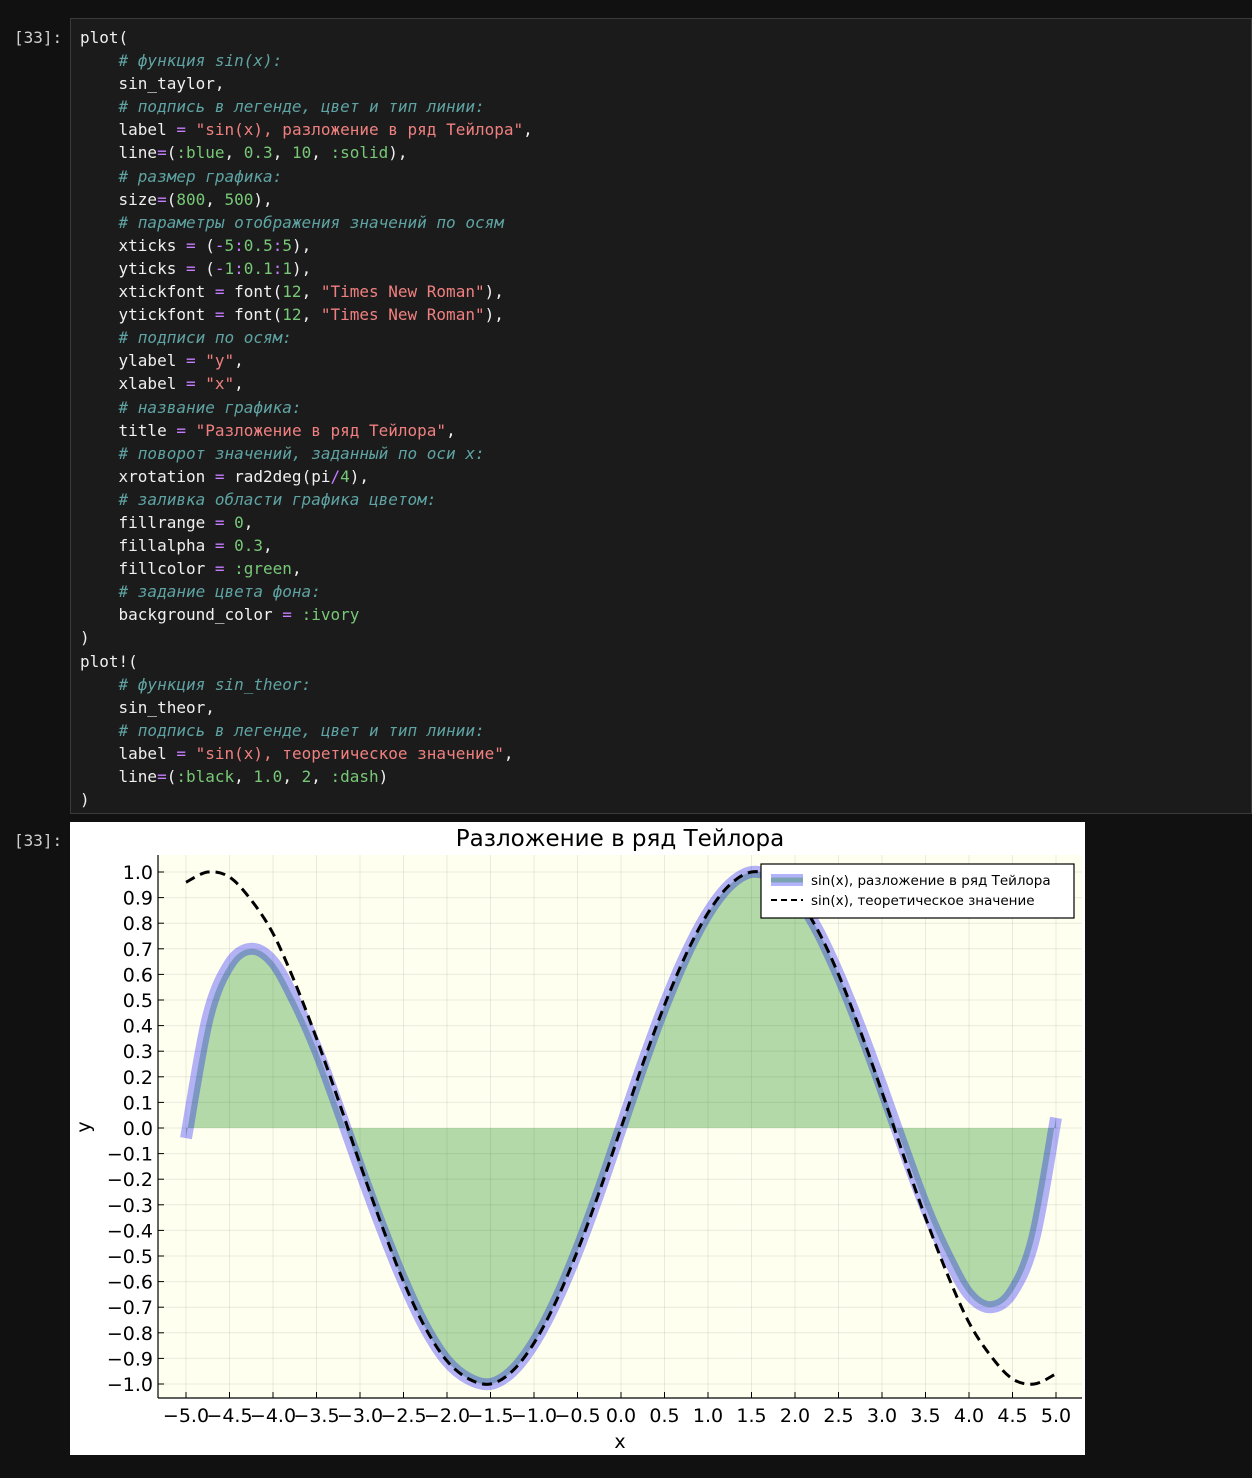 Image resolution: width=1252 pixels, height=1478 pixels. I want to click on code-line: # подписи по осям:, so click(186, 337).